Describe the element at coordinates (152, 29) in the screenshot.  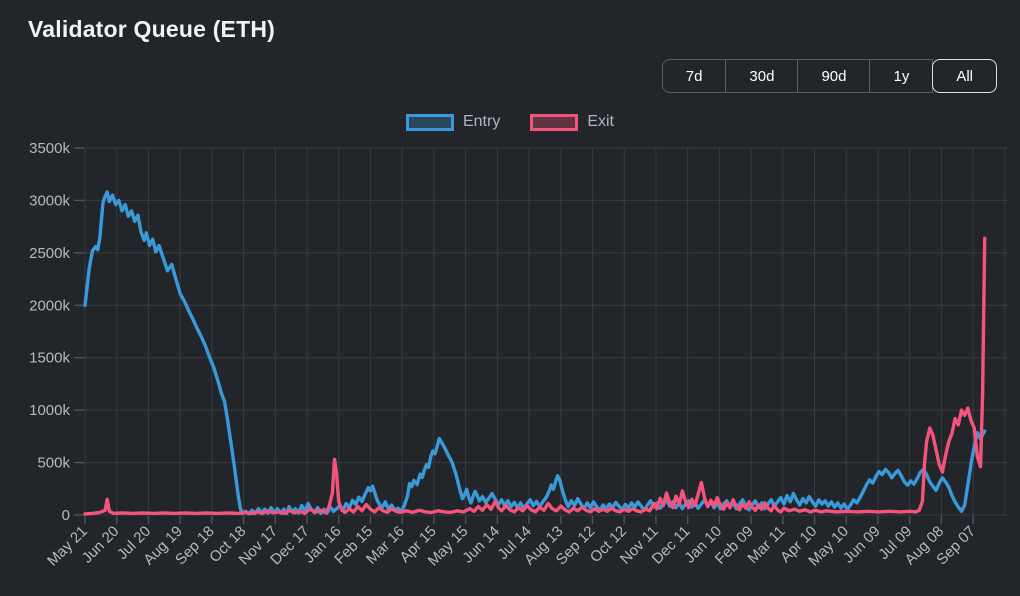
I see `page-title: Validator Queue (ETH)` at that location.